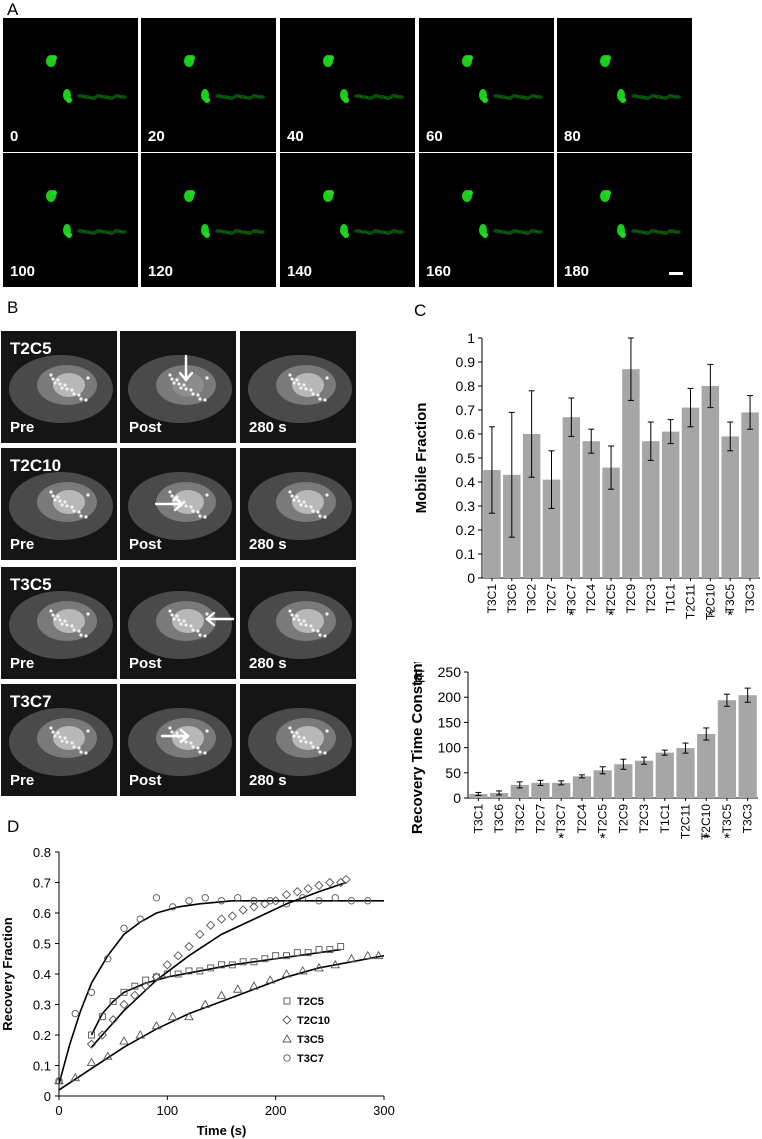  I want to click on timepoint-label: 280 s, so click(268, 663).